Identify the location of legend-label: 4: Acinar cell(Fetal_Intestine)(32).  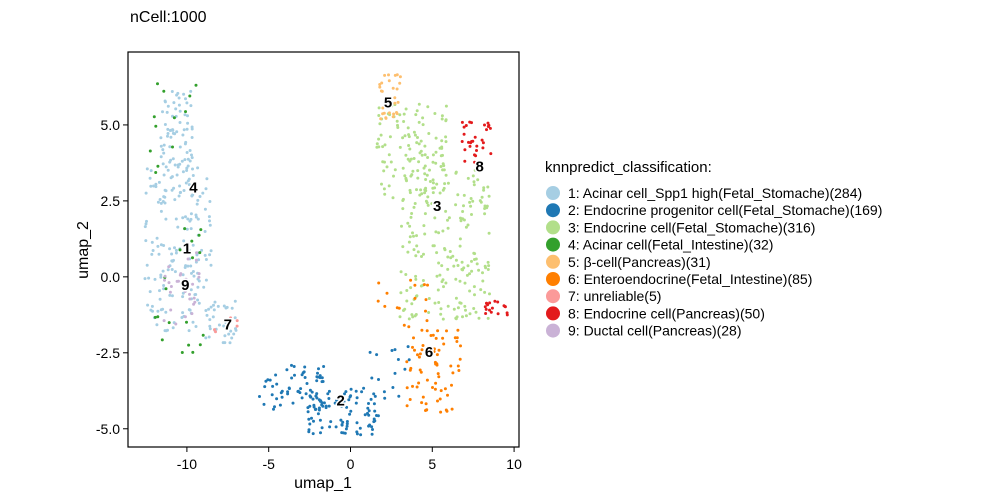
(670, 245).